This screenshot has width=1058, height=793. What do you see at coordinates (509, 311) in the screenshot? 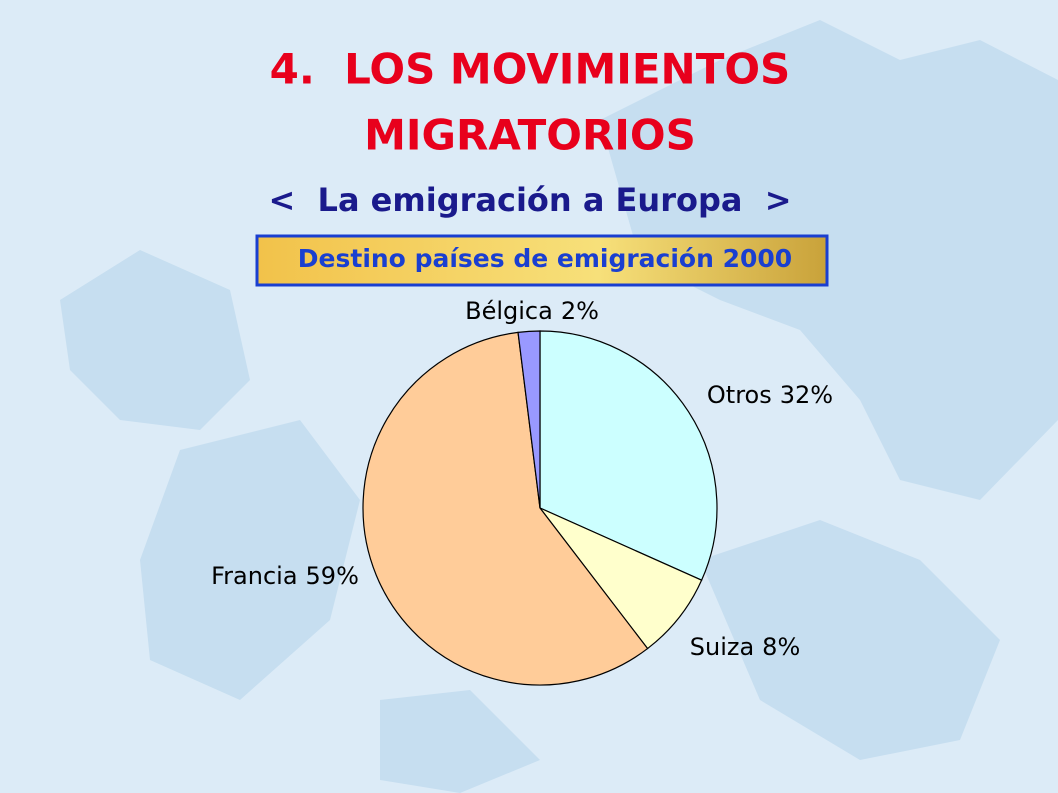
I see `category-label: Bélgica` at bounding box center [509, 311].